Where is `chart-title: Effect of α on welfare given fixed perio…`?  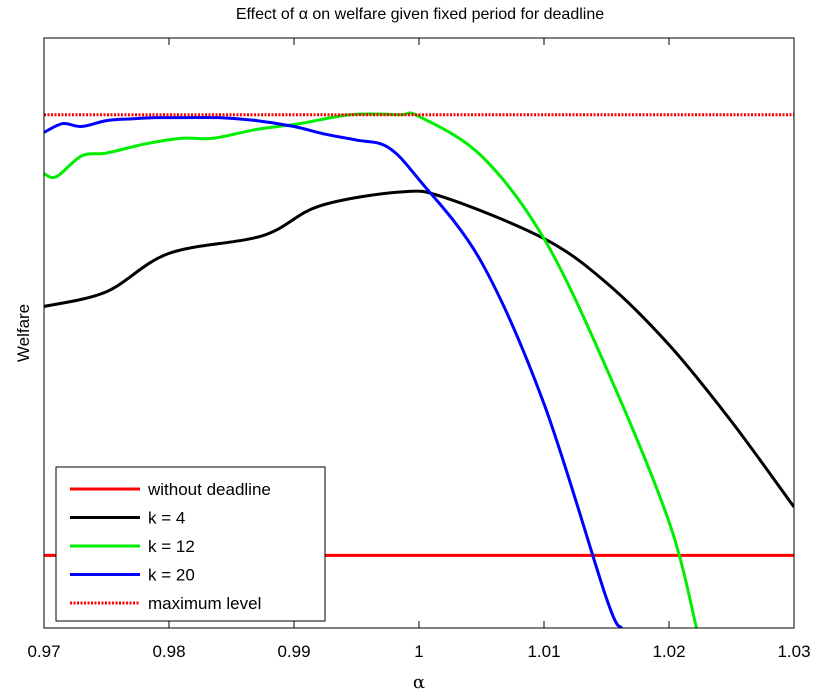
chart-title: Effect of α on welfare given fixed perio… is located at coordinates (420, 14).